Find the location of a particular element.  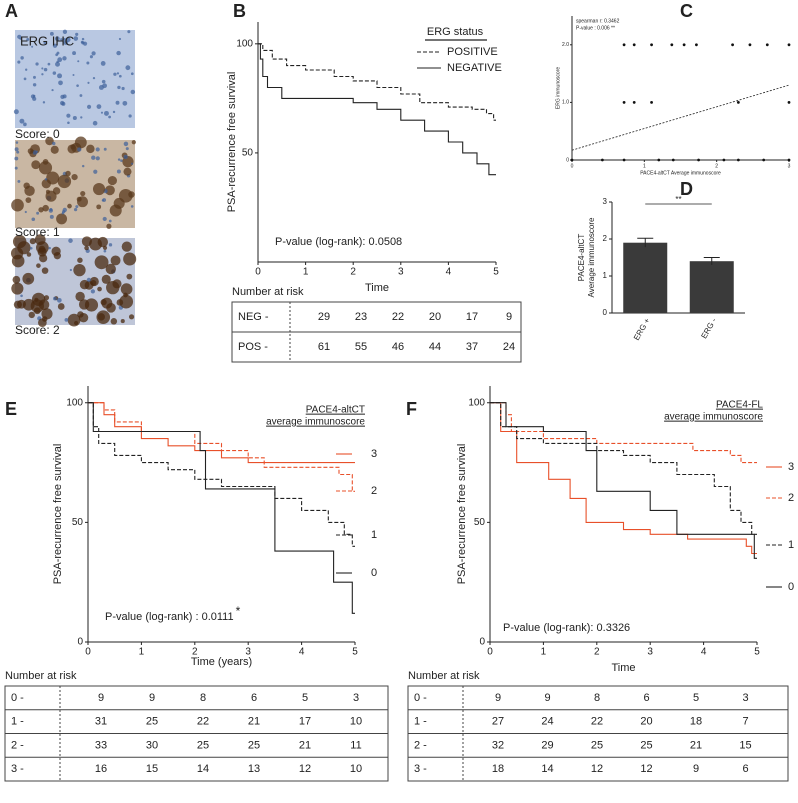

risk-value: 44 is located at coordinates (435, 347).